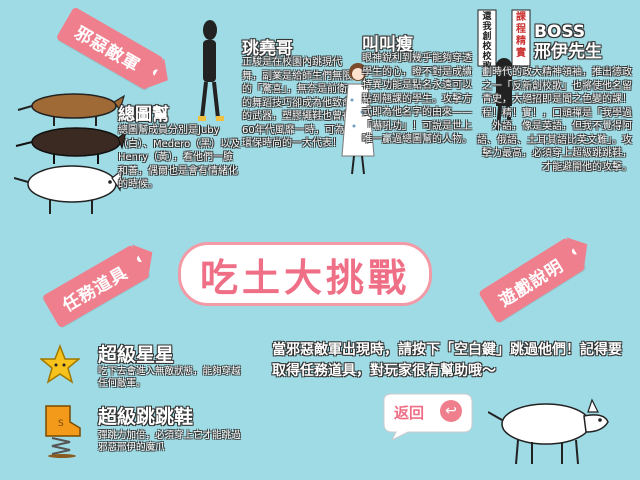 This screenshot has height=480, width=640. What do you see at coordinates (169, 377) in the screenshot?
I see `item-star-desc: 吃下去會進入無敵狀態，能夠穿越任何敵軍。` at bounding box center [169, 377].